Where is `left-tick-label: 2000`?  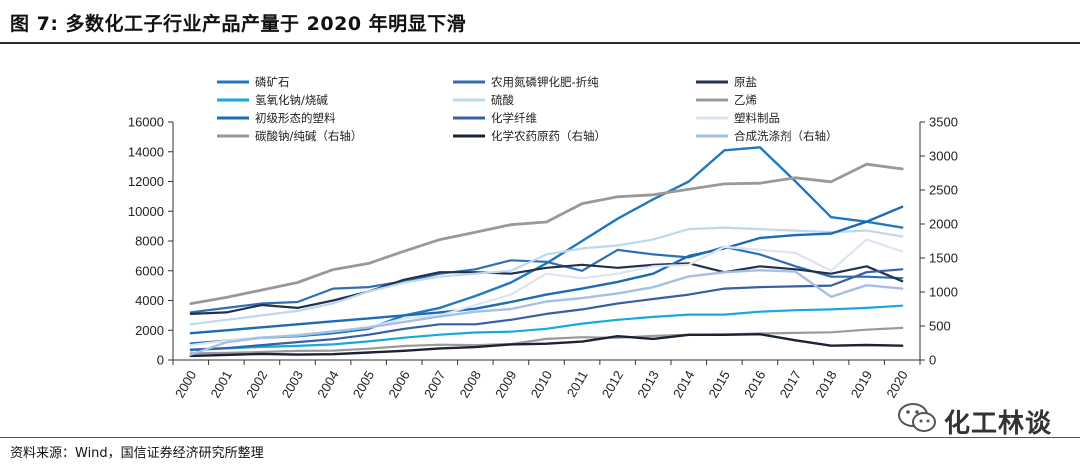
left-tick-label: 2000 is located at coordinates (149, 330).